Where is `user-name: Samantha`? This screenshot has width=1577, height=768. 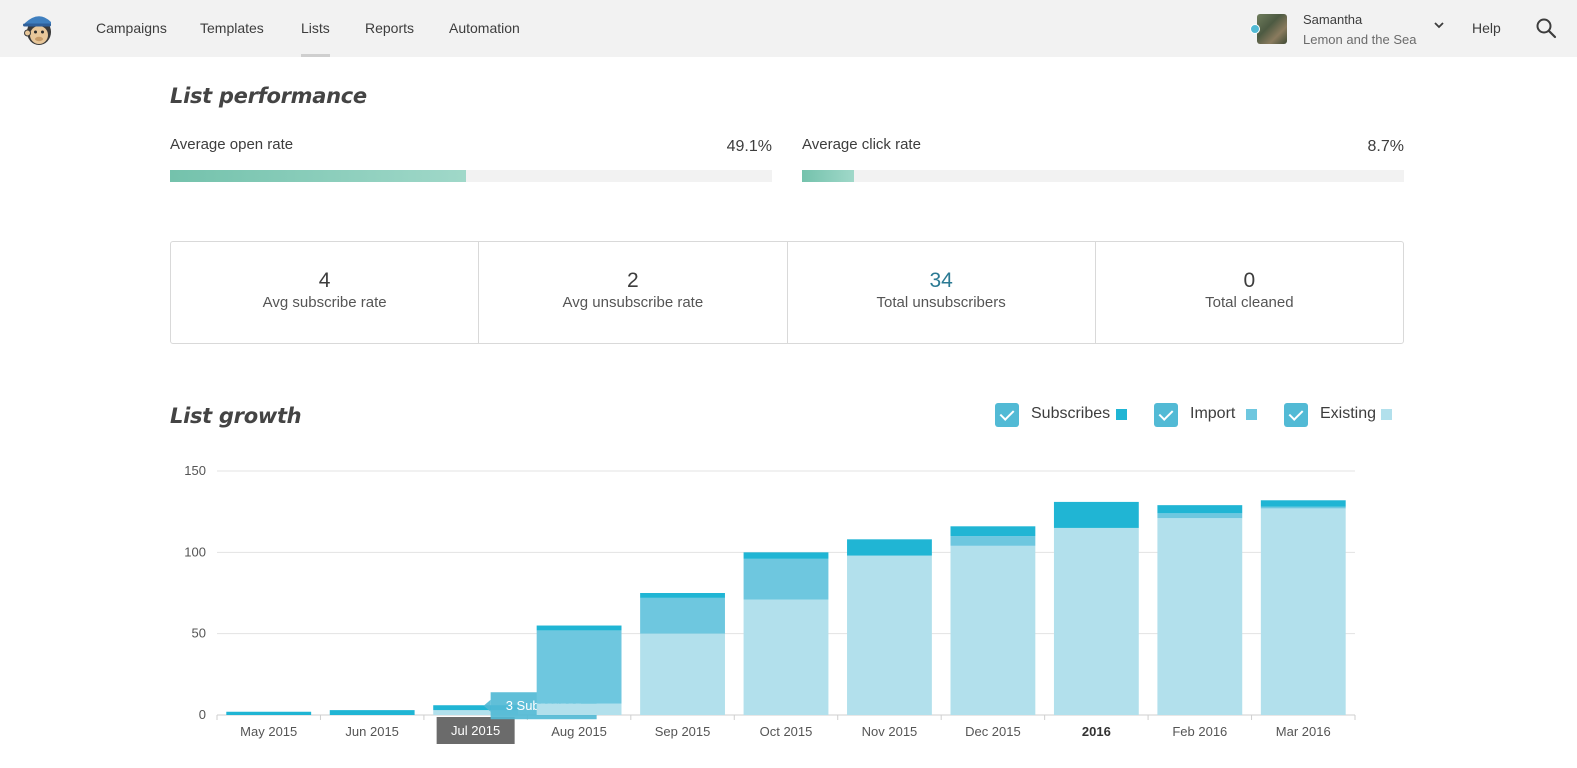 user-name: Samantha is located at coordinates (1333, 19).